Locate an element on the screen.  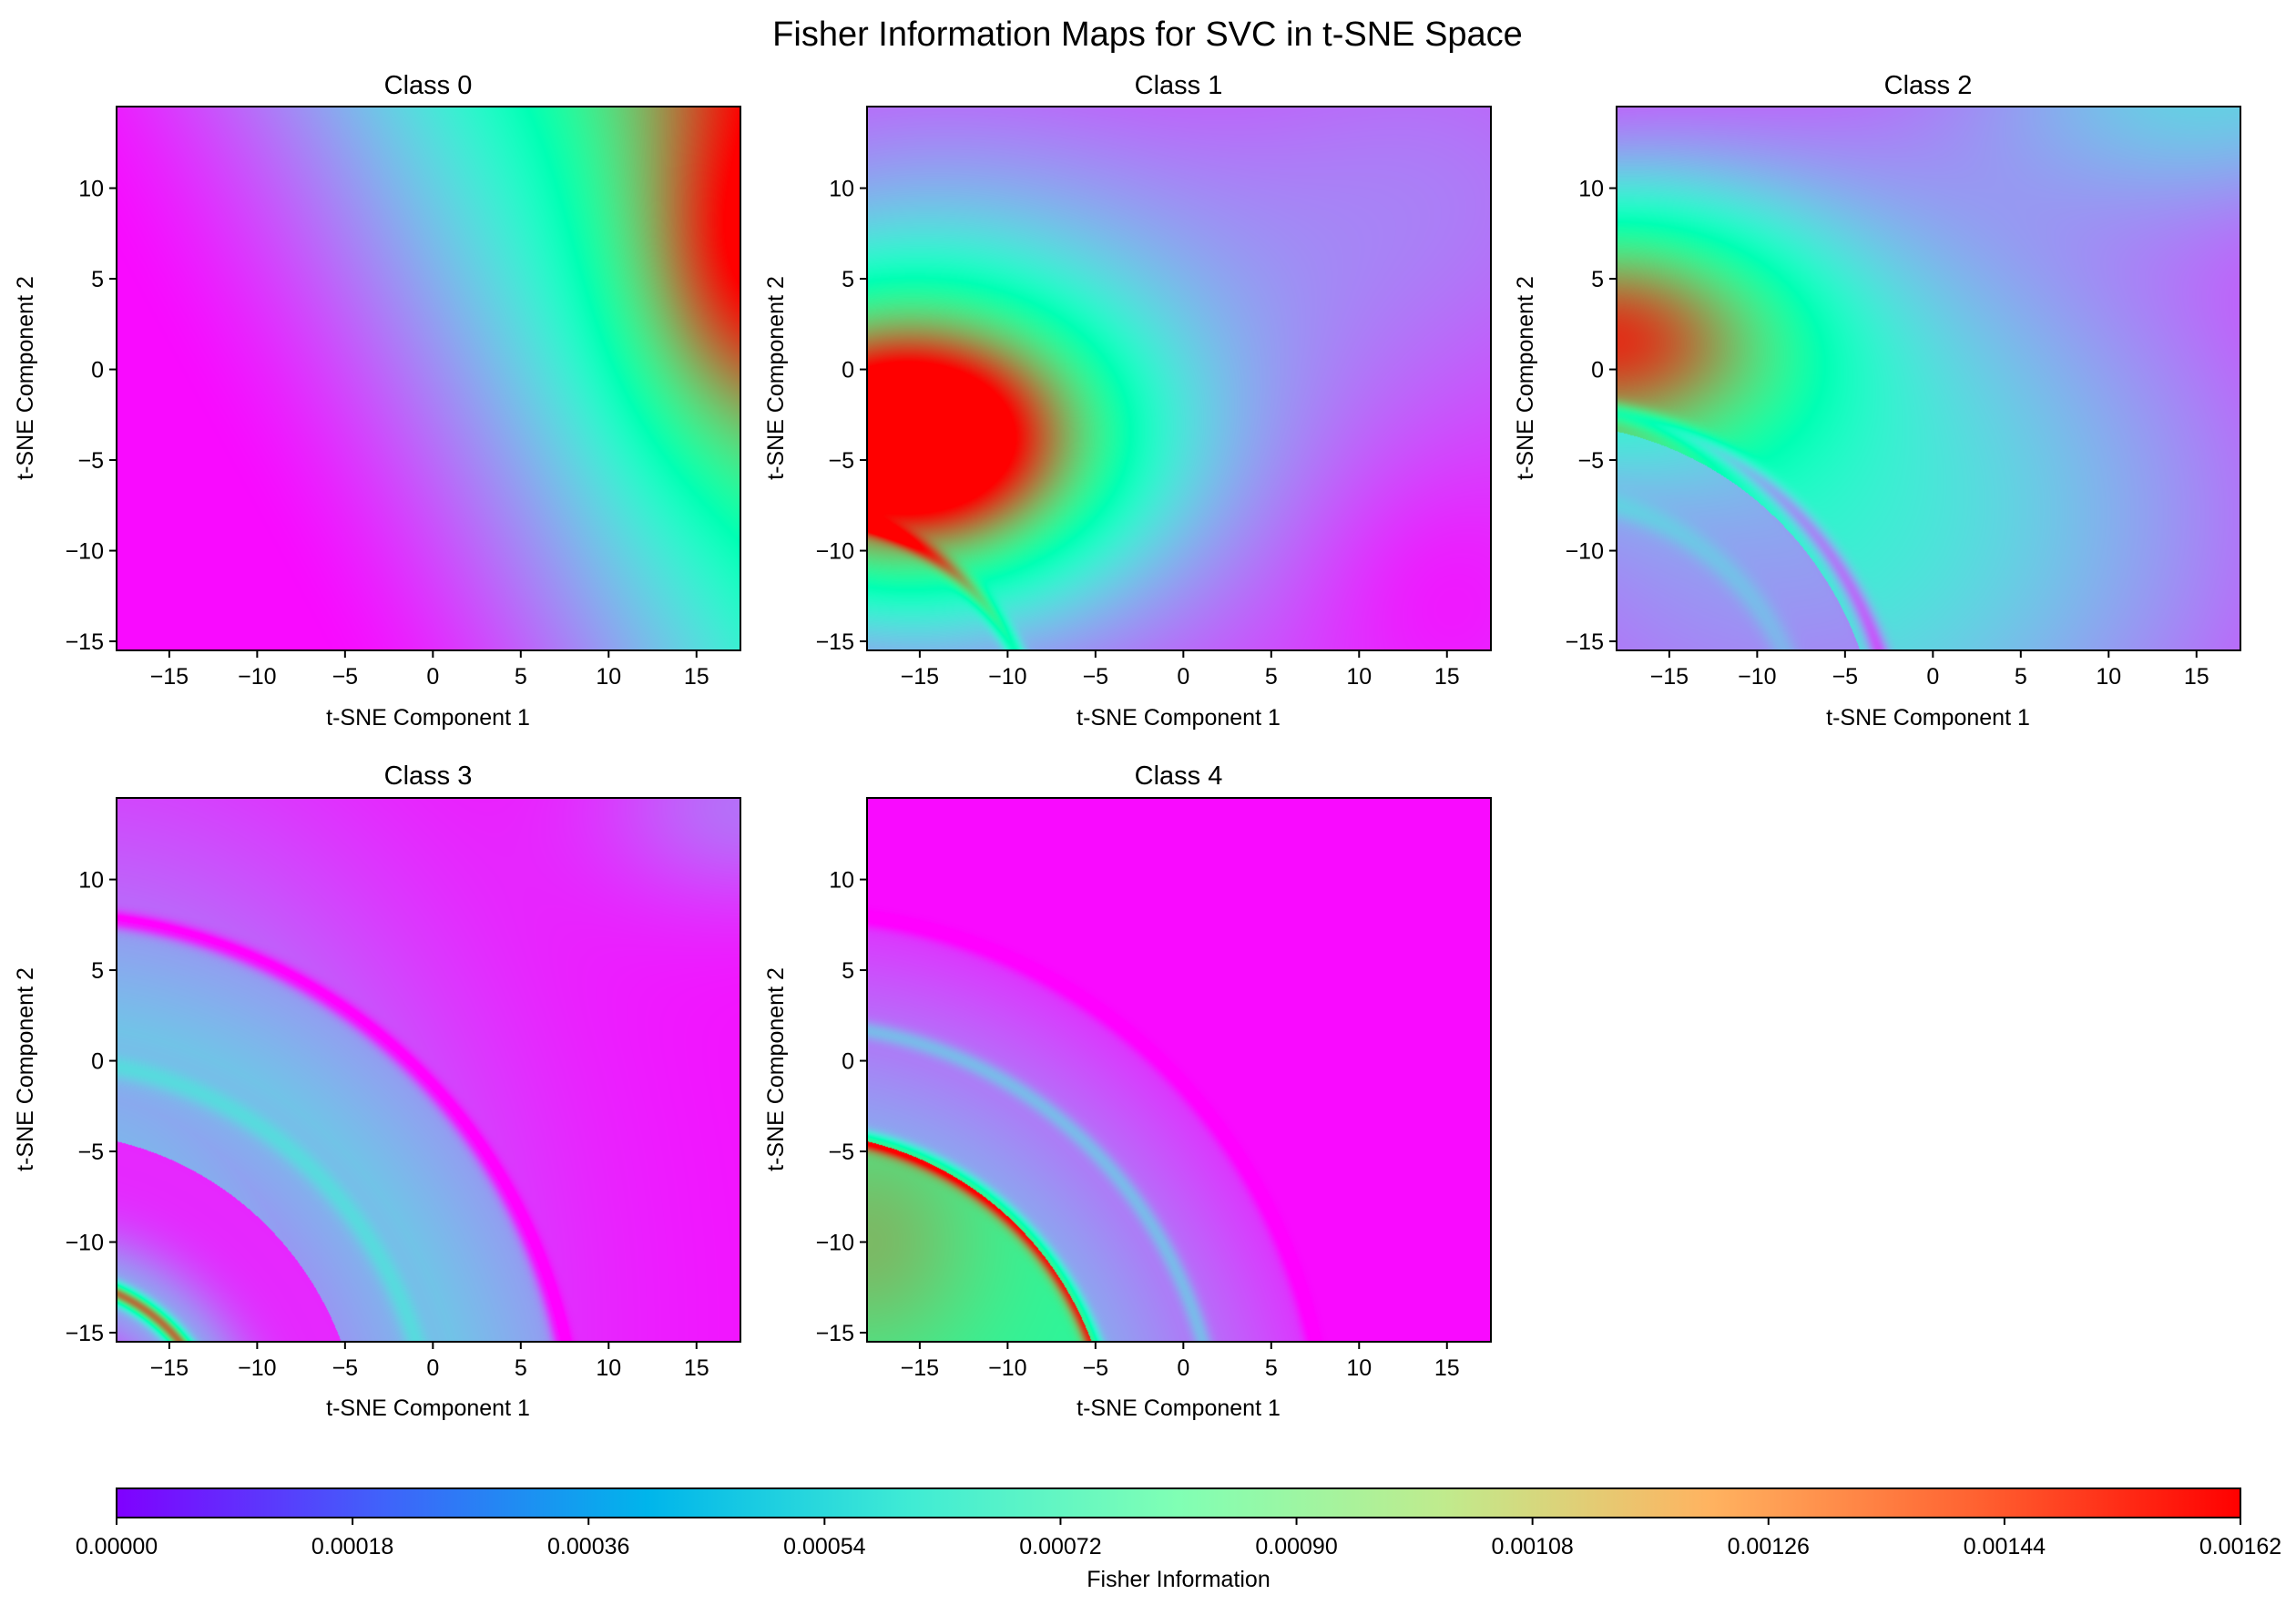
colorbar-gradient is located at coordinates (1178, 1502).